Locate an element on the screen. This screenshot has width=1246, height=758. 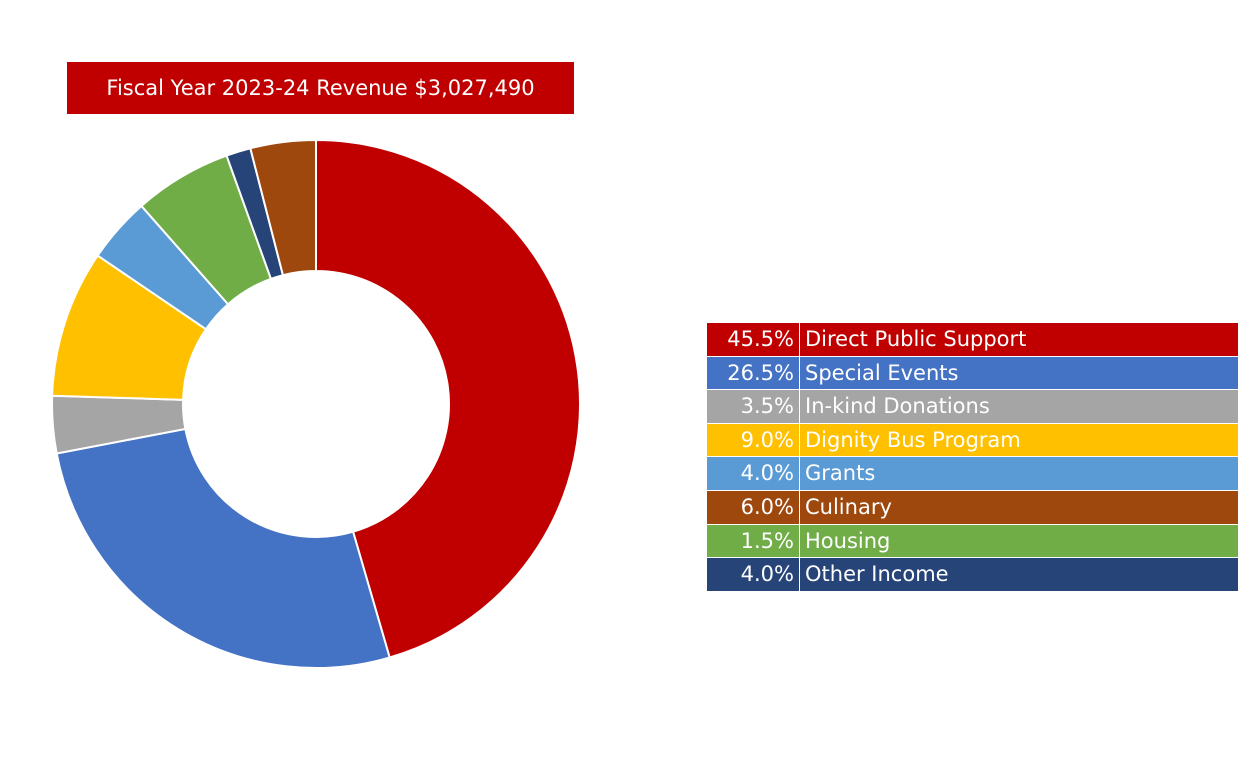
legend-label: Other Income is located at coordinates (877, 574).